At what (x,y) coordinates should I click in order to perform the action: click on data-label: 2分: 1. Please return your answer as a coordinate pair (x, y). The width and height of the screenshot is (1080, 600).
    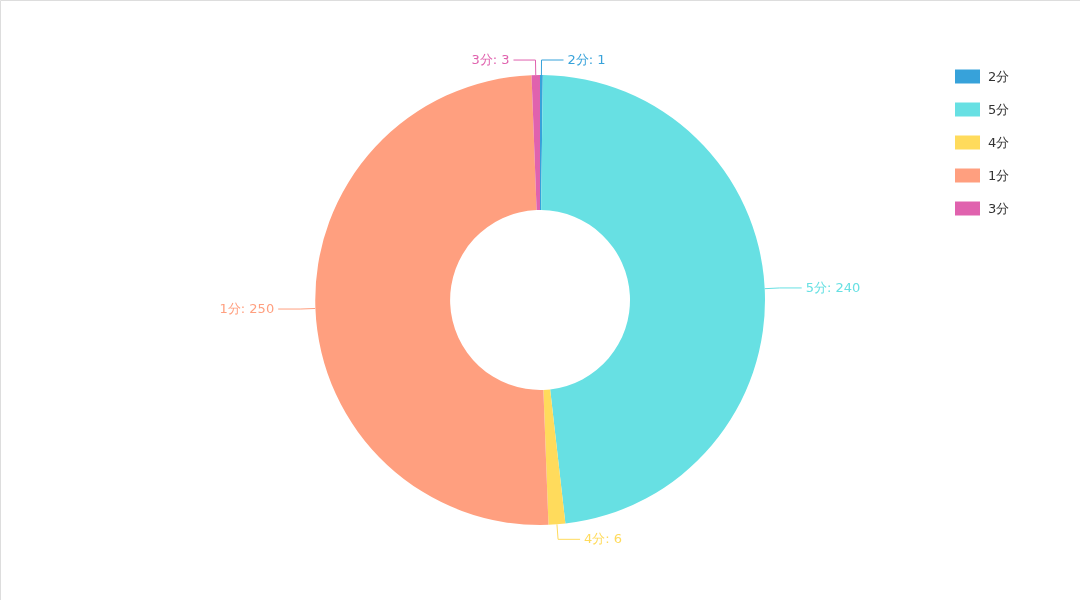
    Looking at the image, I should click on (586, 59).